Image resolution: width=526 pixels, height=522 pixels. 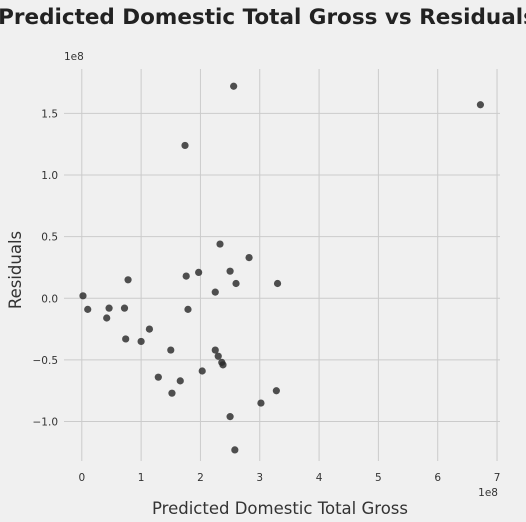 I want to click on y-axis-label: Residuals, so click(x=15, y=270).